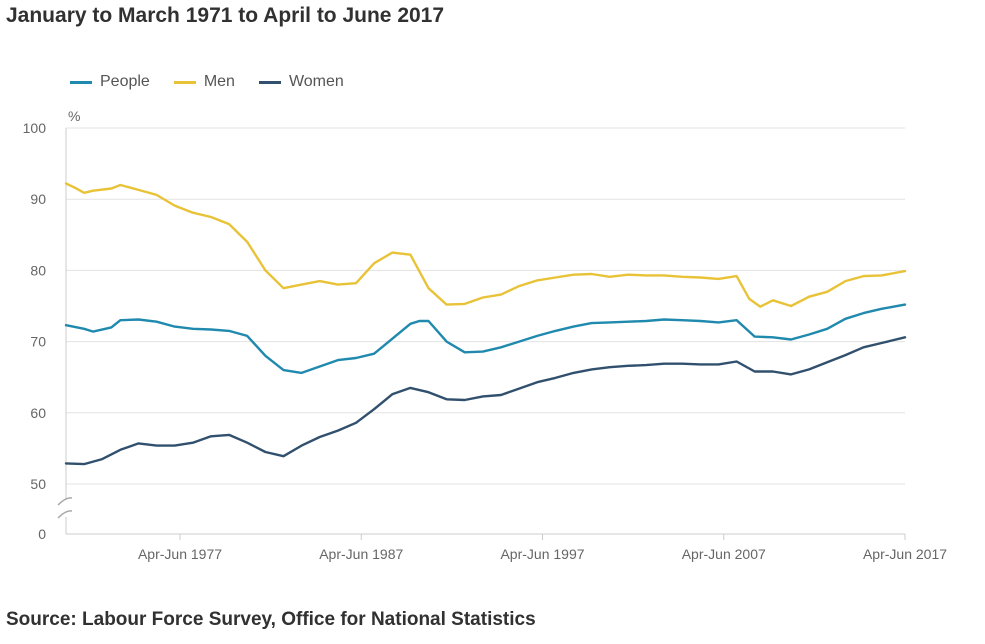 The image size is (985, 644). What do you see at coordinates (219, 81) in the screenshot?
I see `legend-label-men: Men` at bounding box center [219, 81].